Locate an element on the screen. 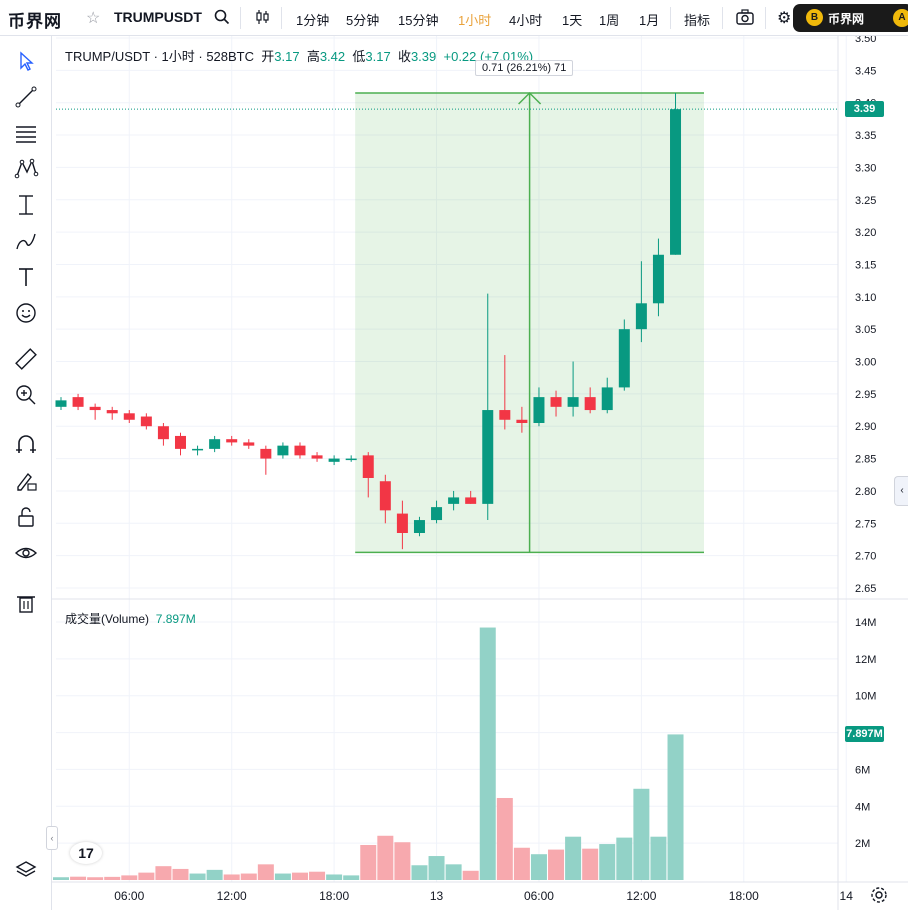 The width and height of the screenshot is (908, 910). time-tick-label: 12:00 is located at coordinates (641, 896).